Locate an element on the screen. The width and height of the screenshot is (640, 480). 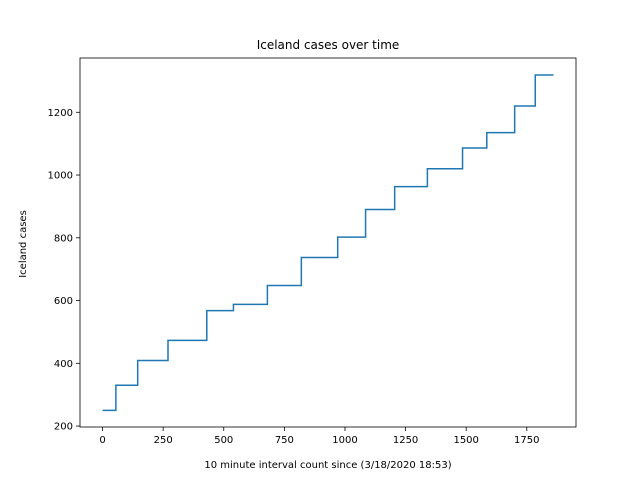
y-axis-label: Iceland cases is located at coordinates (23, 244).